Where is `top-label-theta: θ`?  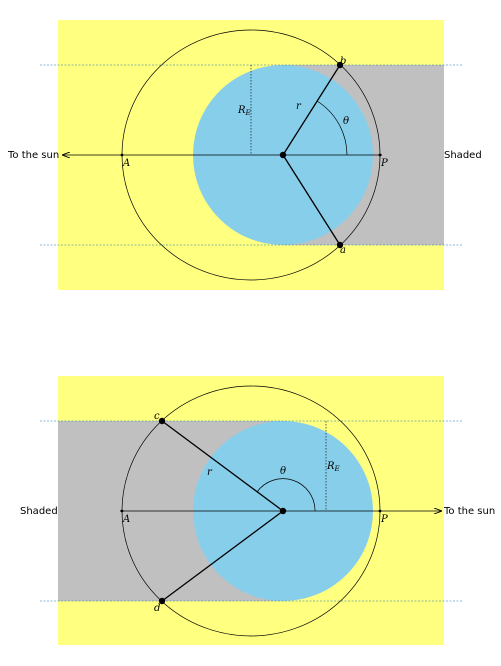
top-label-theta: θ is located at coordinates (346, 121).